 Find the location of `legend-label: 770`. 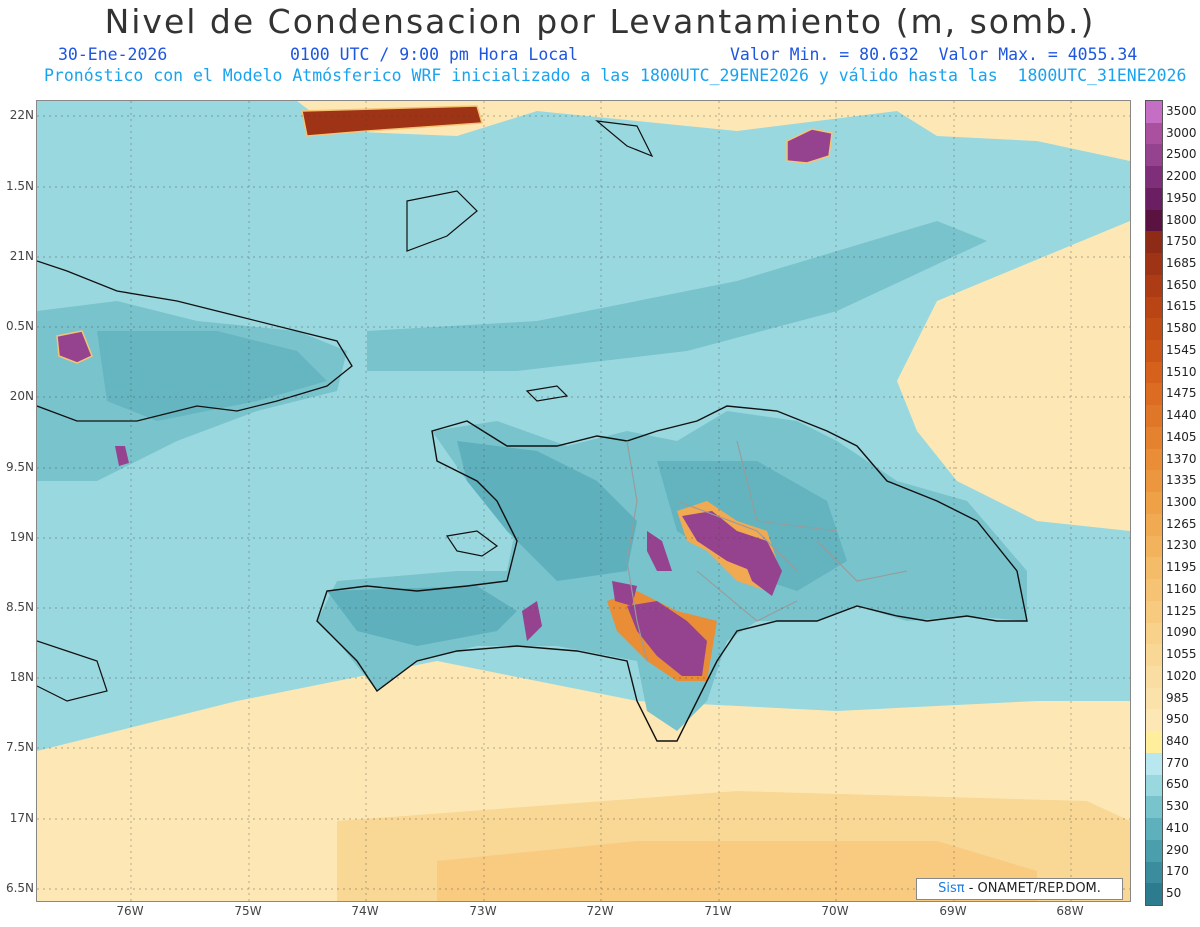

legend-label: 770 is located at coordinates (1177, 762).